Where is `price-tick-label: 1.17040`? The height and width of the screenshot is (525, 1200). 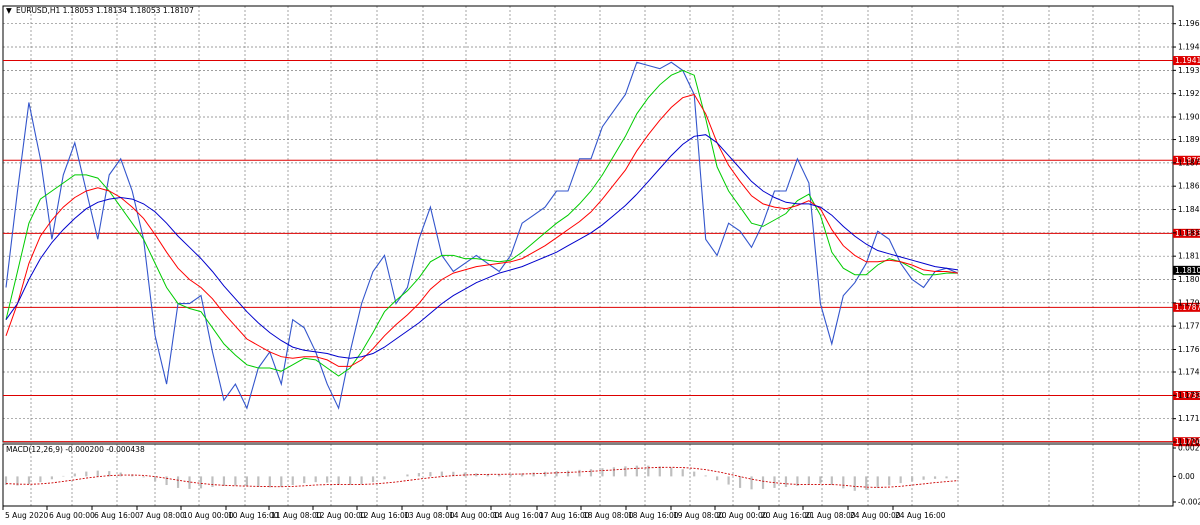 price-tick-label: 1.17040 is located at coordinates (1189, 442).